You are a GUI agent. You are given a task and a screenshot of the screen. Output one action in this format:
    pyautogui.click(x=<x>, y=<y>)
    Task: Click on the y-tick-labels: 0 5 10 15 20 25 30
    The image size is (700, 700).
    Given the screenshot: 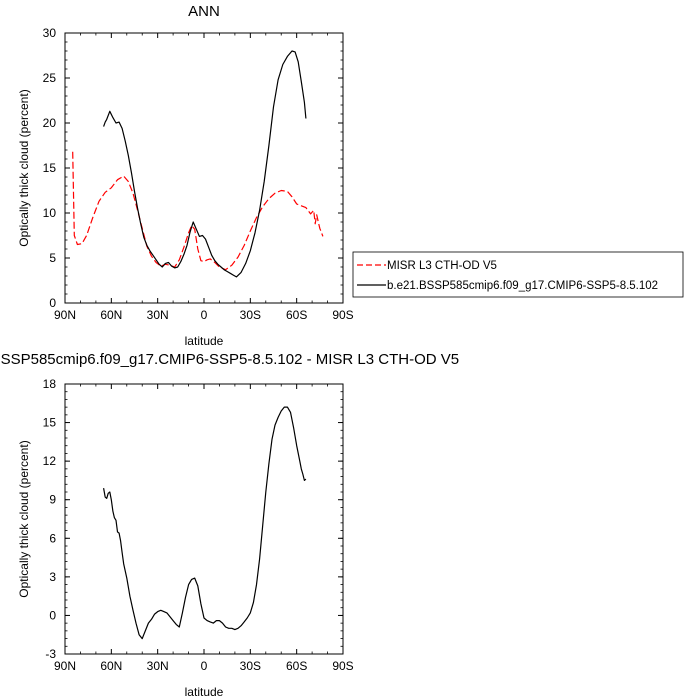 What is the action you would take?
    pyautogui.click(x=50, y=168)
    